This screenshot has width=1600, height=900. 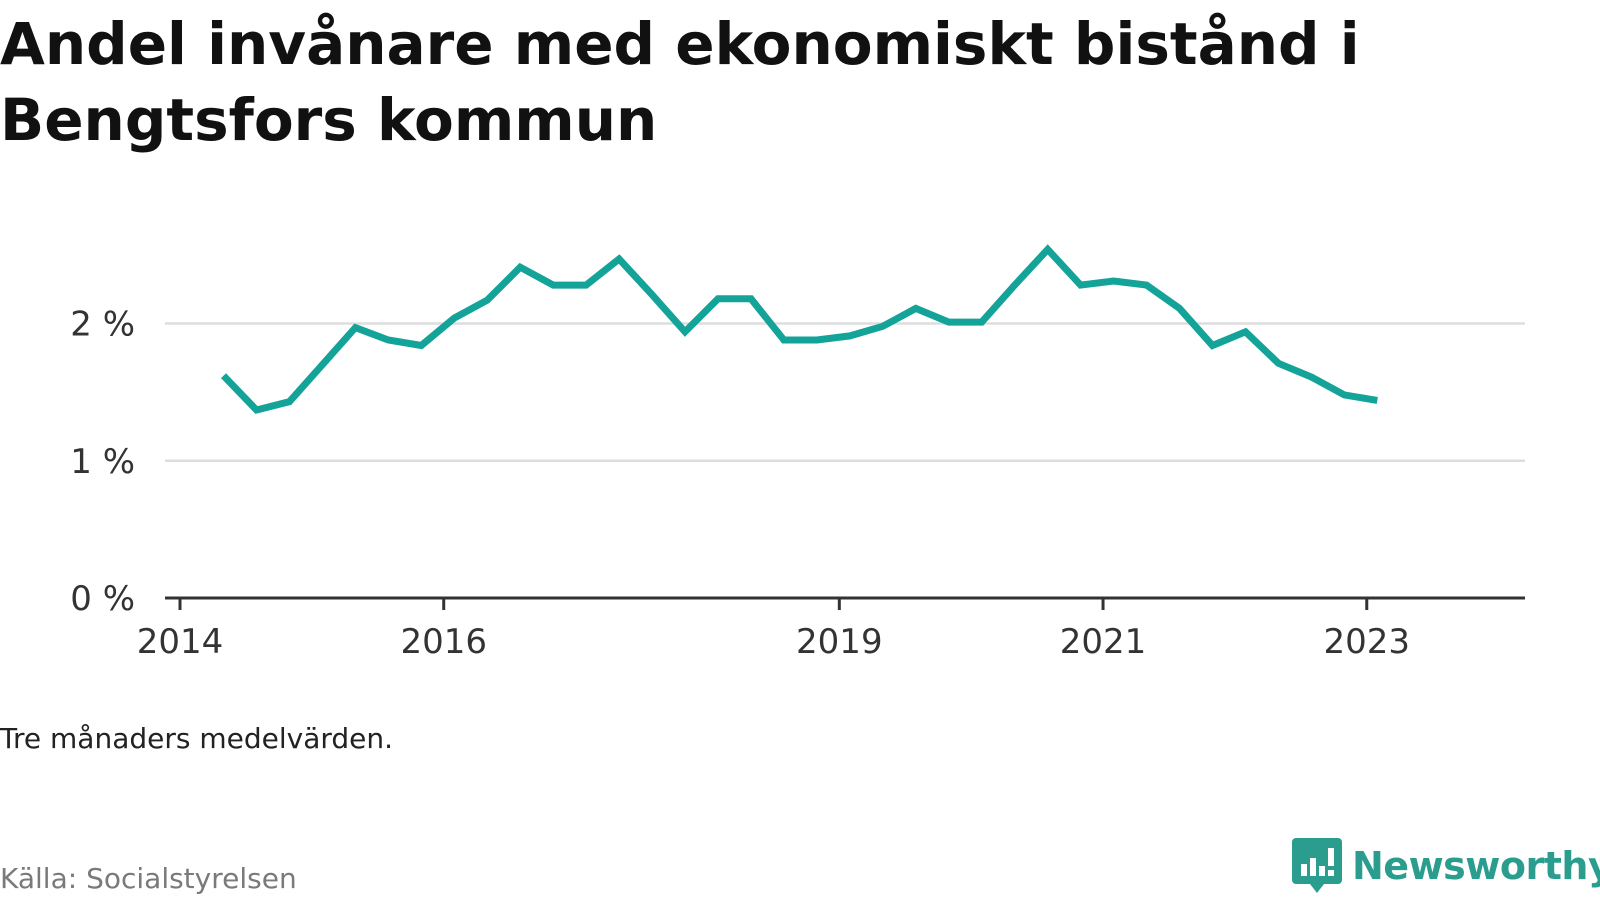 I want to click on series, so click(x=799, y=329).